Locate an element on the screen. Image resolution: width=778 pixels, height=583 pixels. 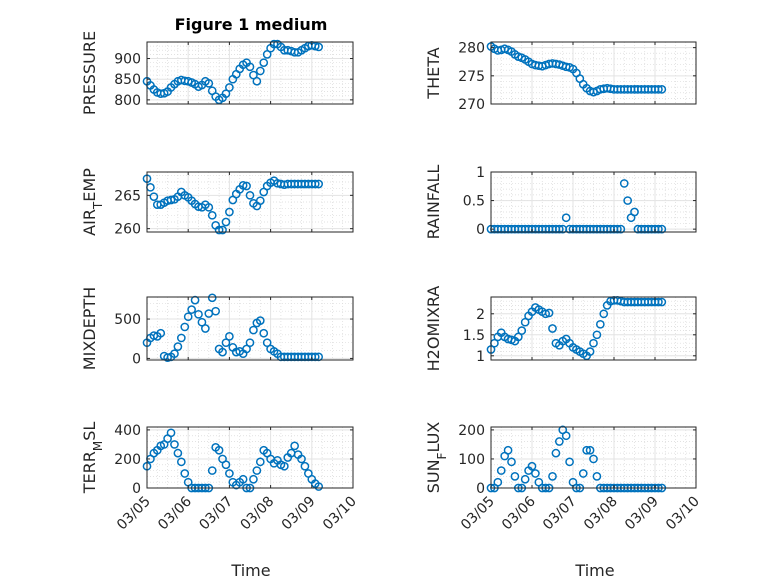
right-x-axis-label: Time is located at coordinates (594, 570).